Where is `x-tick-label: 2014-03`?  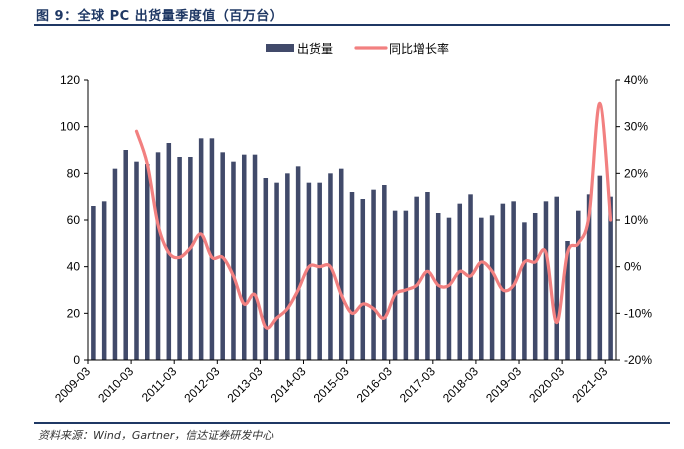
x-tick-label: 2014-03 is located at coordinates (288, 384).